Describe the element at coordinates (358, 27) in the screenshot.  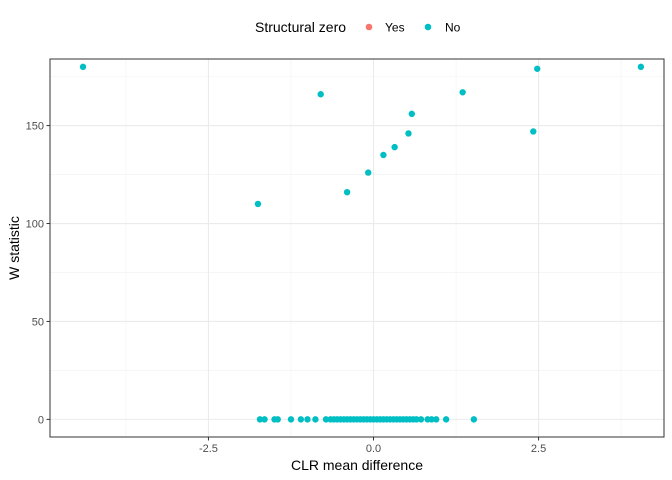
I see `legend: Structural zero Yes No` at that location.